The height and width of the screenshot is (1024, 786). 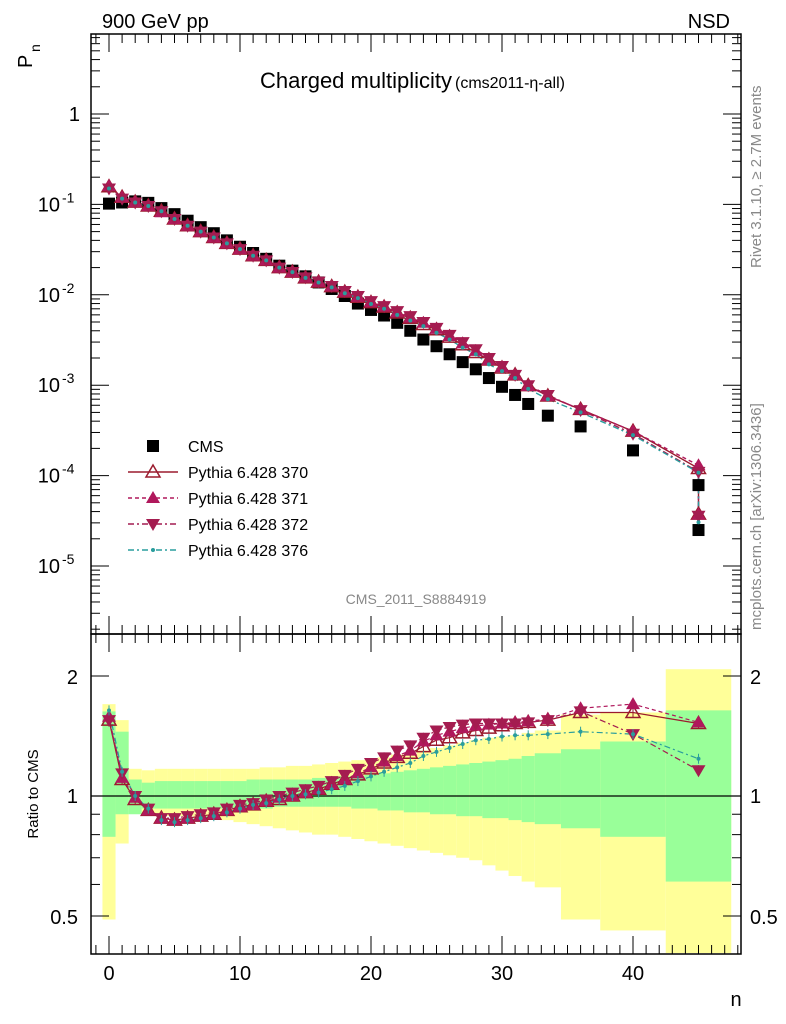 What do you see at coordinates (756, 177) in the screenshot?
I see `rivet-version-text: Rivet 3.1.10, ≥ 2.7M events` at bounding box center [756, 177].